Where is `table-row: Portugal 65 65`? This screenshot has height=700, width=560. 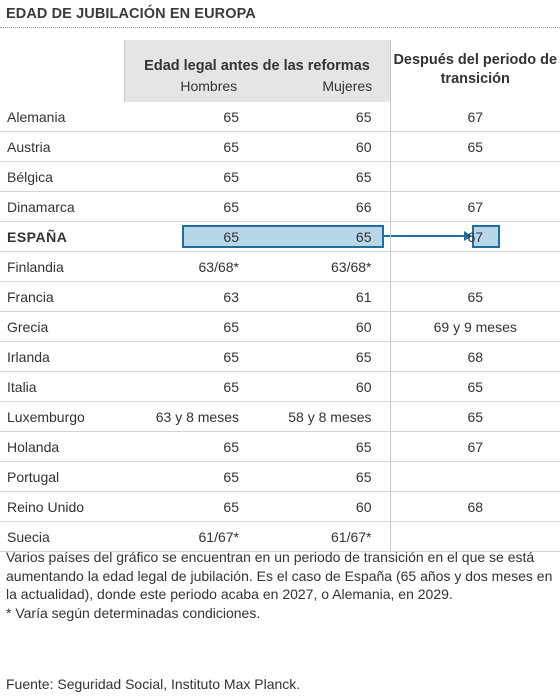
table-row: Portugal 65 65 is located at coordinates (280, 476).